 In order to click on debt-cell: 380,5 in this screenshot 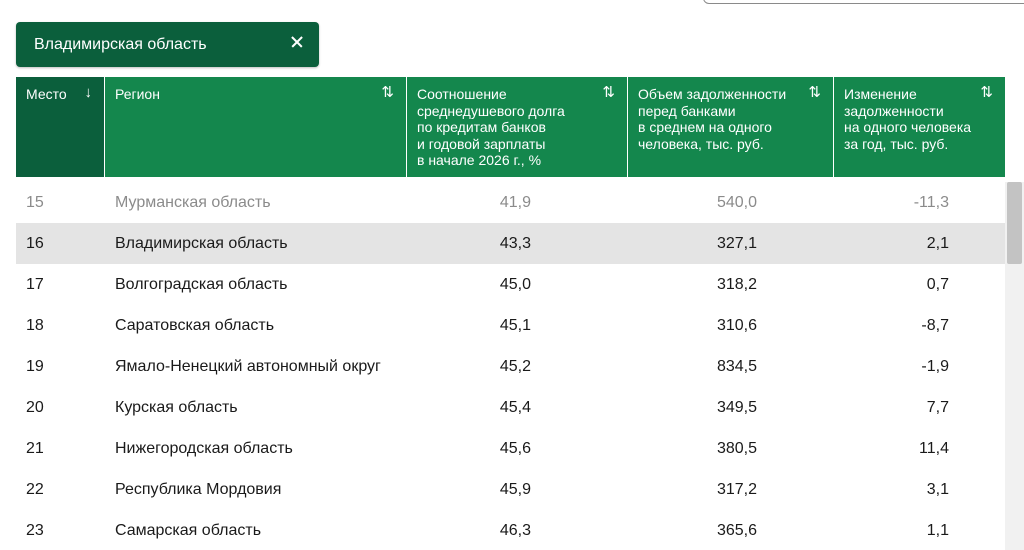, I will do `click(736, 448)`.